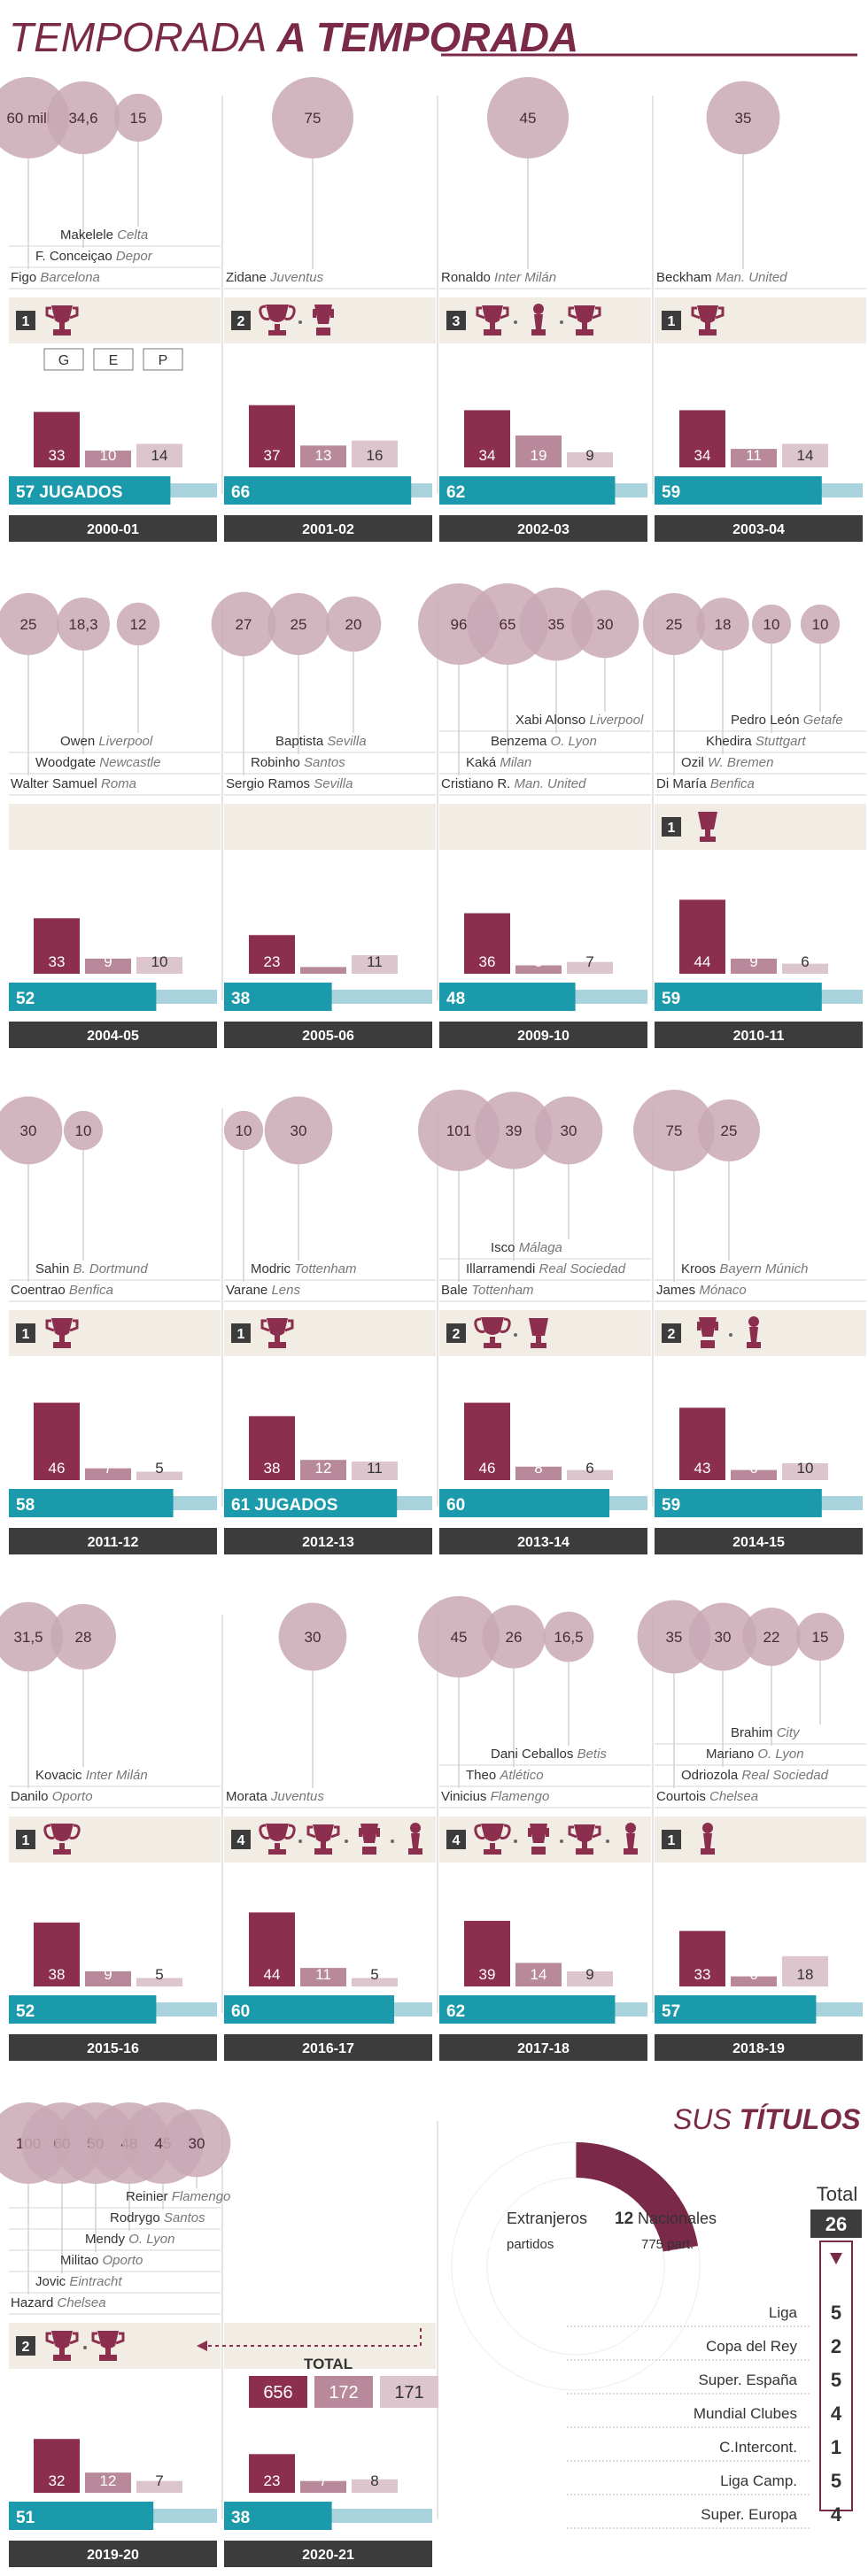 Image resolution: width=868 pixels, height=2576 pixels. What do you see at coordinates (106, 741) in the screenshot?
I see `signing-name: Owen Liverpool` at bounding box center [106, 741].